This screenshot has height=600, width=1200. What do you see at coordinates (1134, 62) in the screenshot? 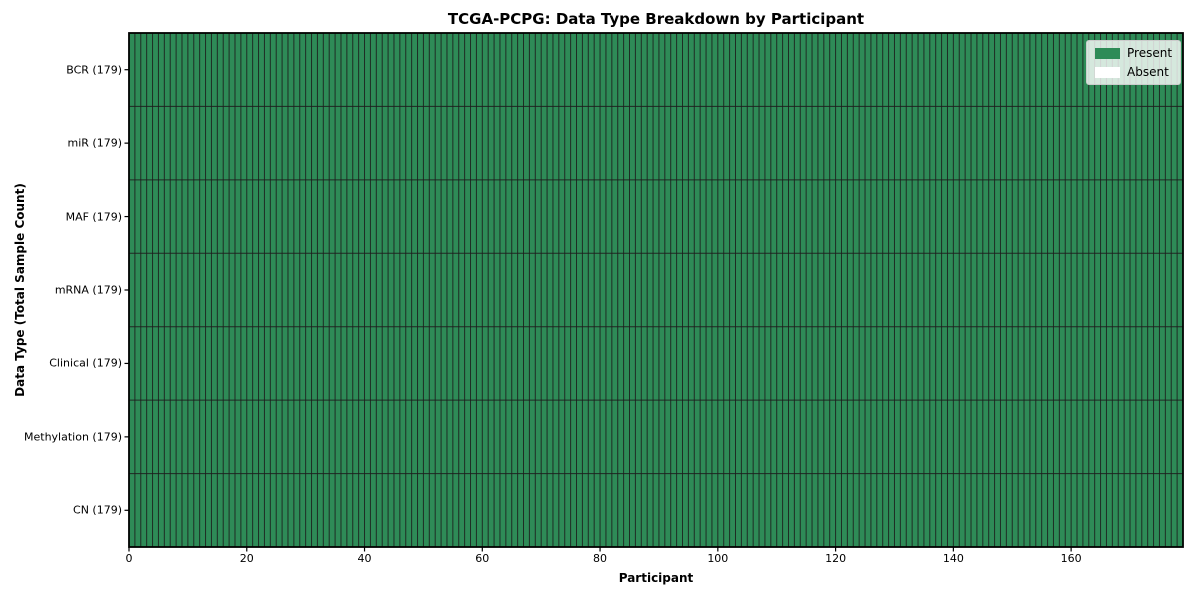
I see `legend: Present Absent` at bounding box center [1134, 62].